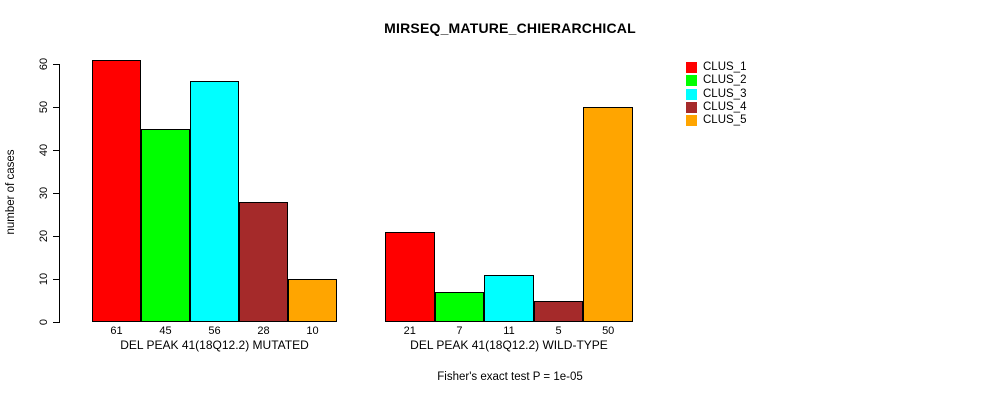 This screenshot has width=990, height=400. Describe the element at coordinates (312, 300) in the screenshot. I see `bar-clus_5-group1` at that location.